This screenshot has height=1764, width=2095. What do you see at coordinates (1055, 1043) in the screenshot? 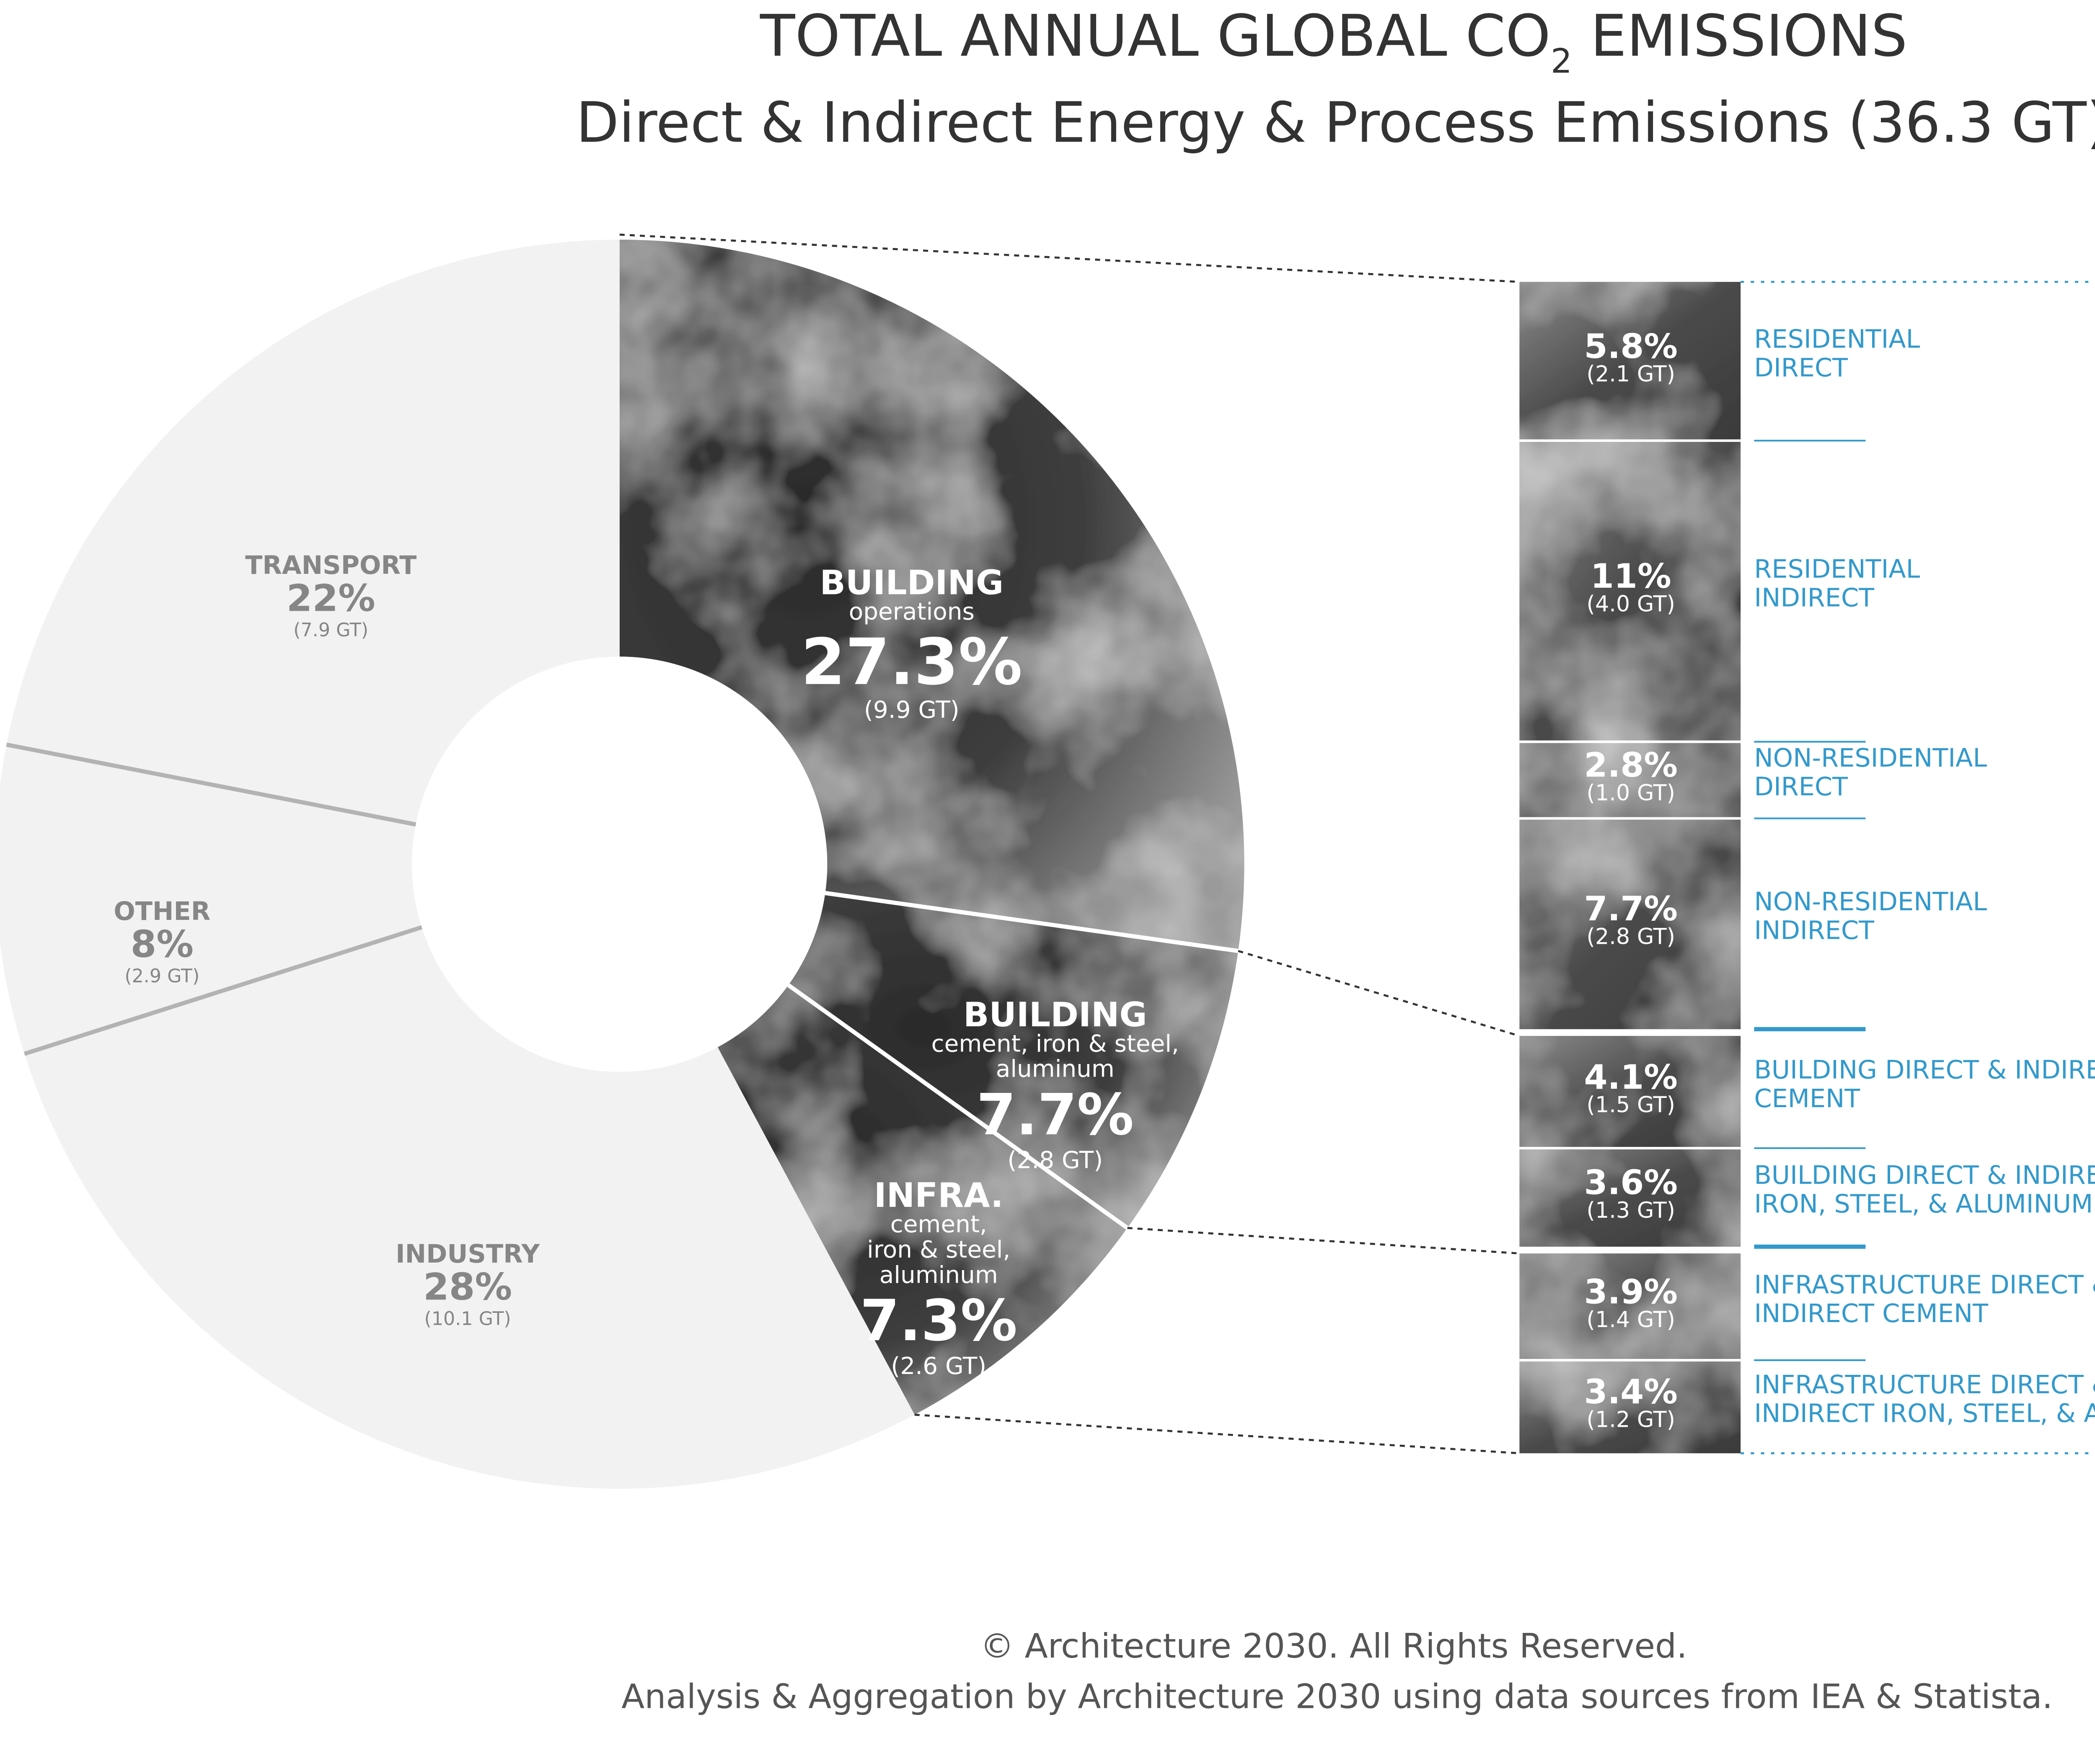
I see `slice-desc: cement, iron & steel,` at bounding box center [1055, 1043].